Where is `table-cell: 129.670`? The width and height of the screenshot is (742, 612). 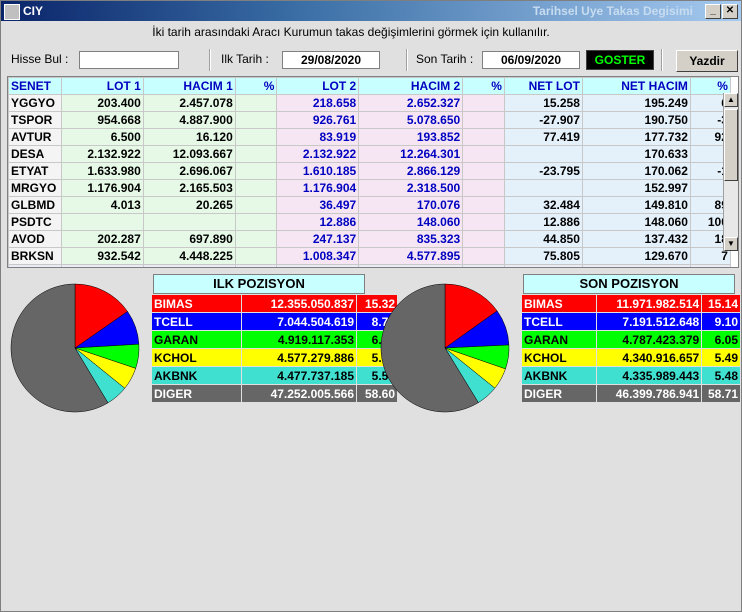
table-cell: 129.670 is located at coordinates (636, 256).